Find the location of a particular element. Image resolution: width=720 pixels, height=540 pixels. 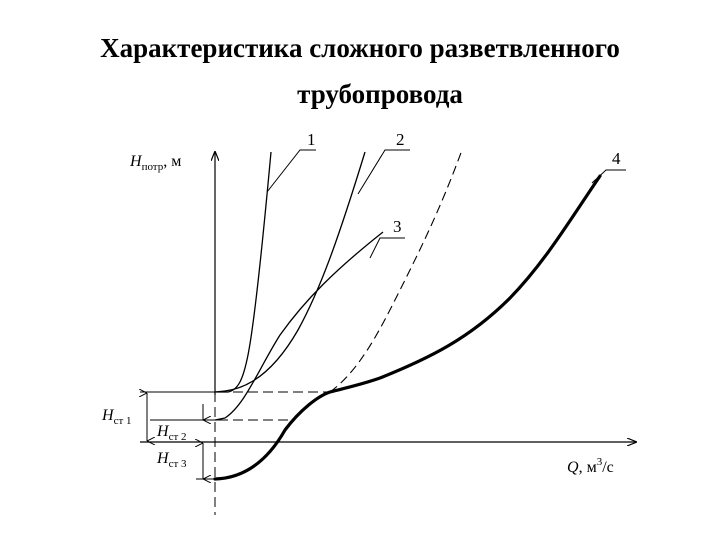

title-line-1: Характеристика сложного разветвленного is located at coordinates (360, 48).